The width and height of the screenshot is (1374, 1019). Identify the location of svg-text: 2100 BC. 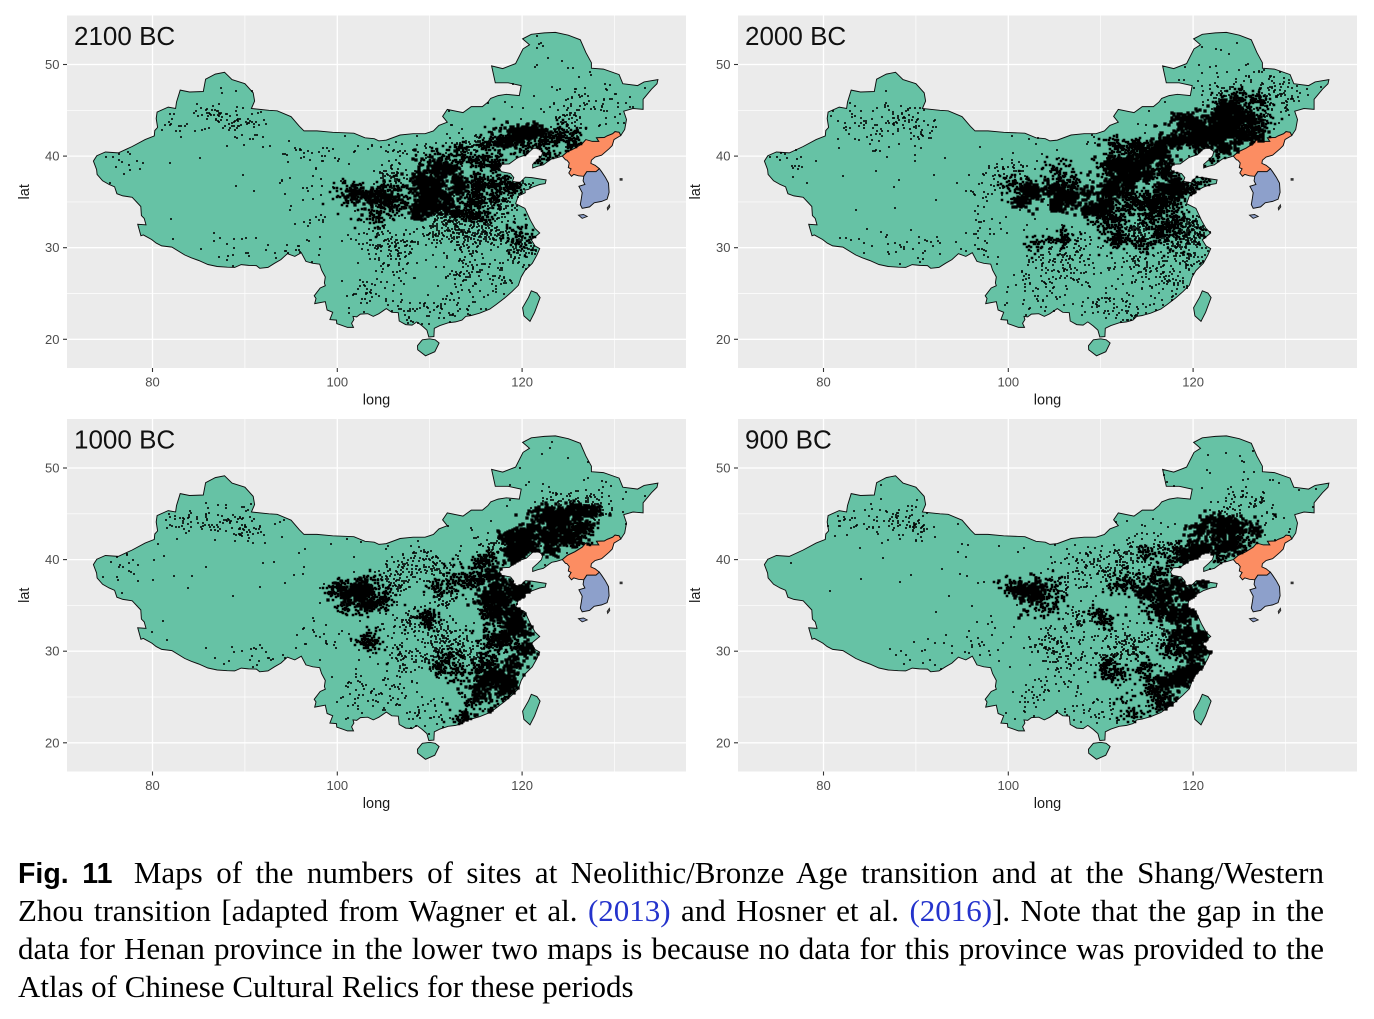
(124, 36).